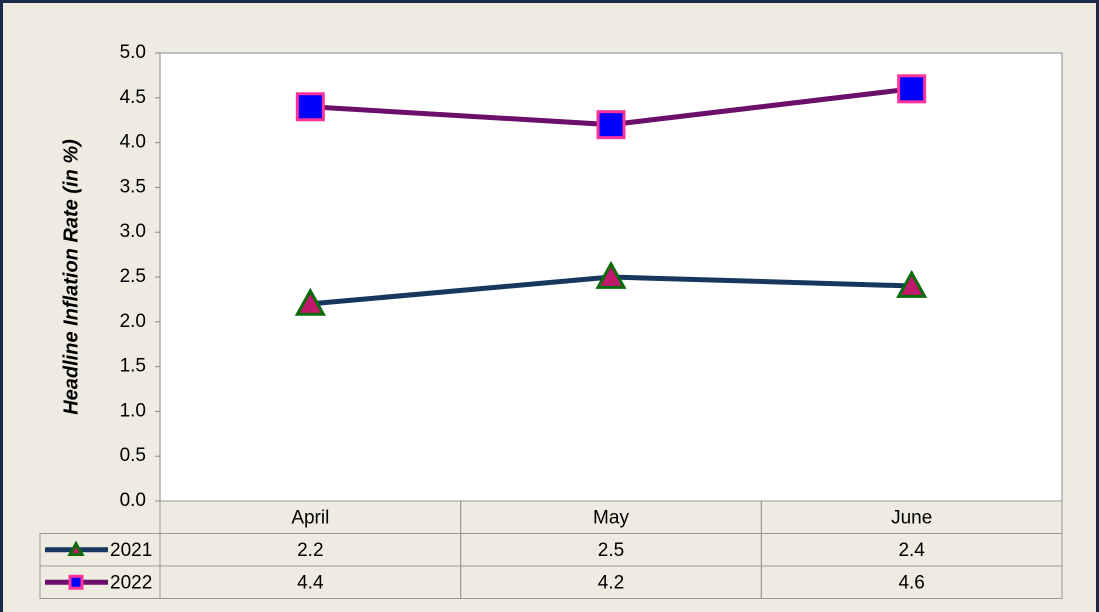 Image resolution: width=1099 pixels, height=612 pixels. What do you see at coordinates (133, 410) in the screenshot?
I see `y-tick-label: 1.0` at bounding box center [133, 410].